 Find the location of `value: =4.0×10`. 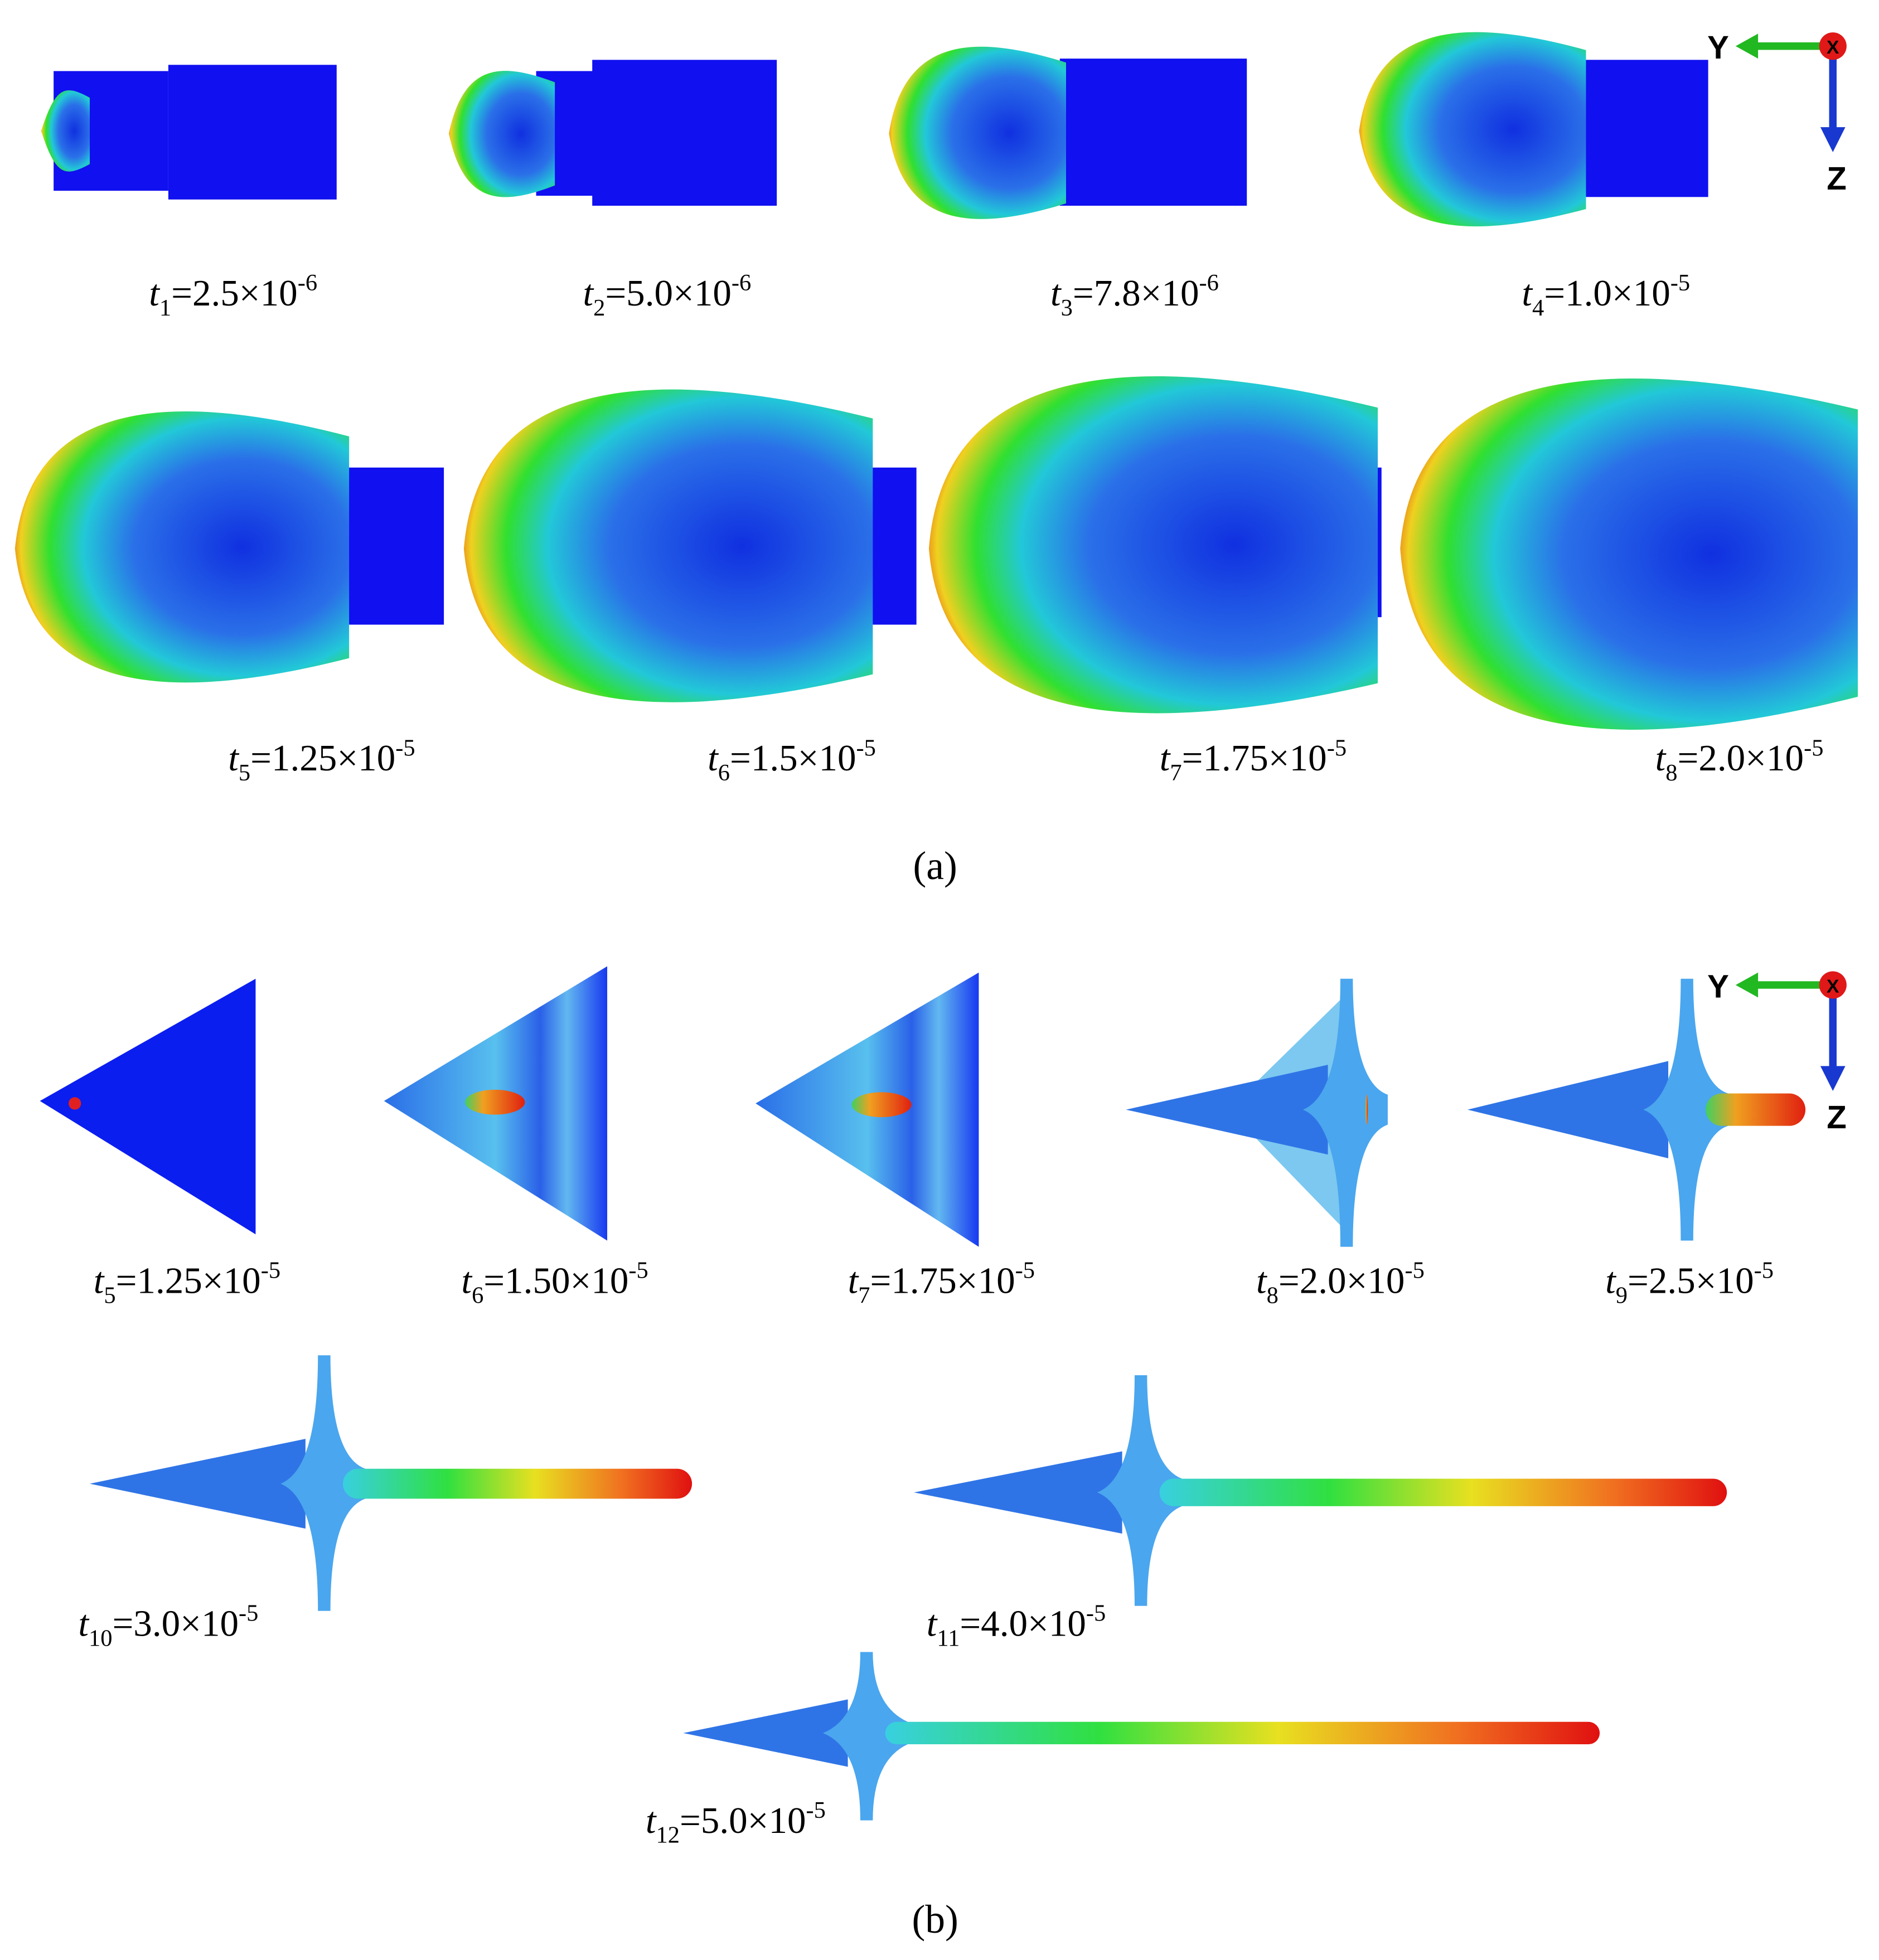

value: =4.0×10 is located at coordinates (1023, 1623).